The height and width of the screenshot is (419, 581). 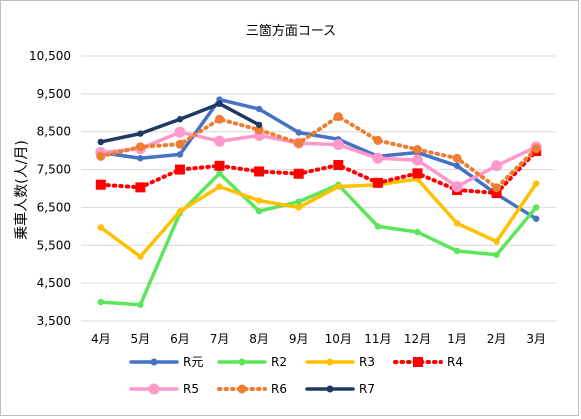 What do you see at coordinates (180, 339) in the screenshot?
I see `x-tick-label: 6月` at bounding box center [180, 339].